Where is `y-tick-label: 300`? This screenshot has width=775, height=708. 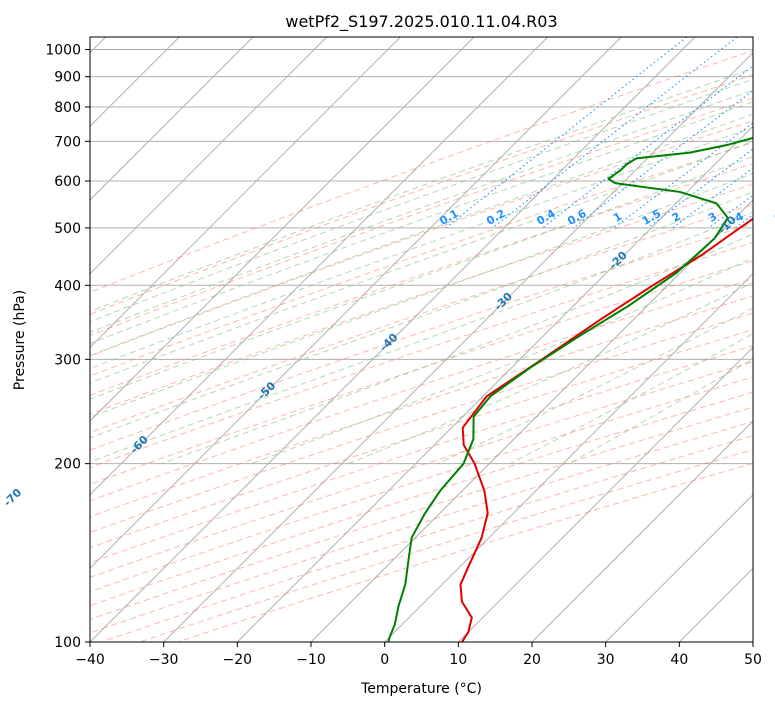
y-tick-label: 300 is located at coordinates (67, 360).